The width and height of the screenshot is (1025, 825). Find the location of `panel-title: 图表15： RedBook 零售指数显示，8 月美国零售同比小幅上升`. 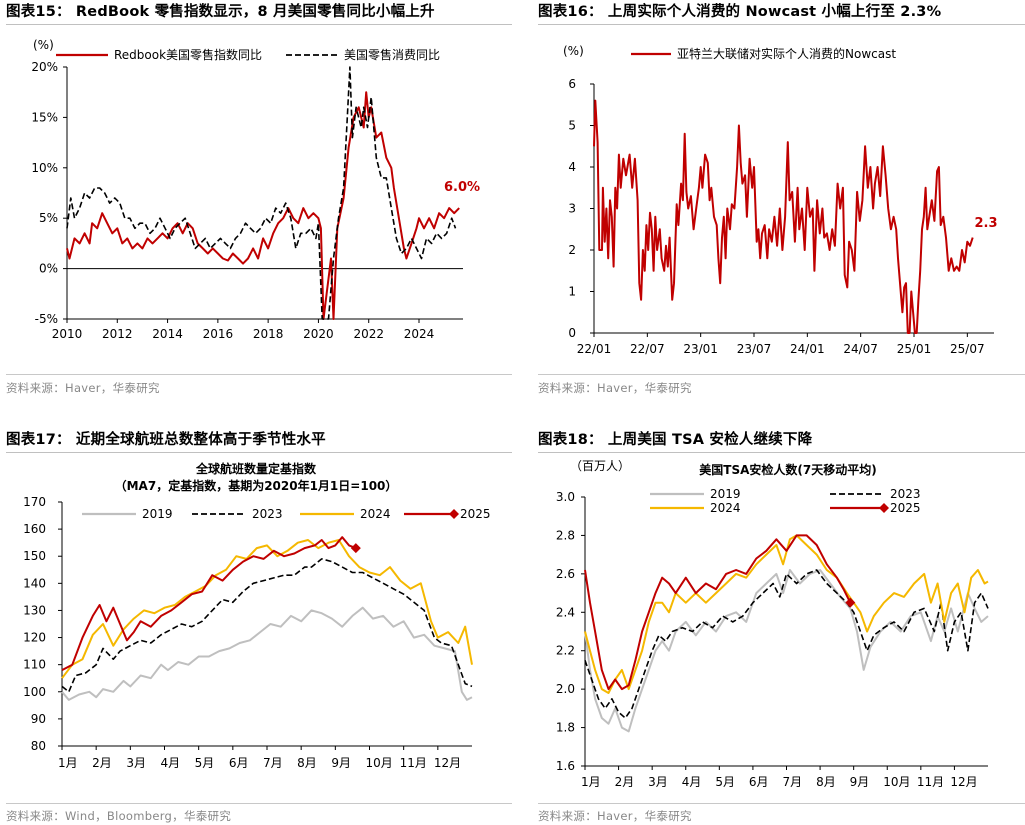

panel-title: 图表15： RedBook 零售指数显示，8 月美国零售同比小幅上升 is located at coordinates (220, 12).